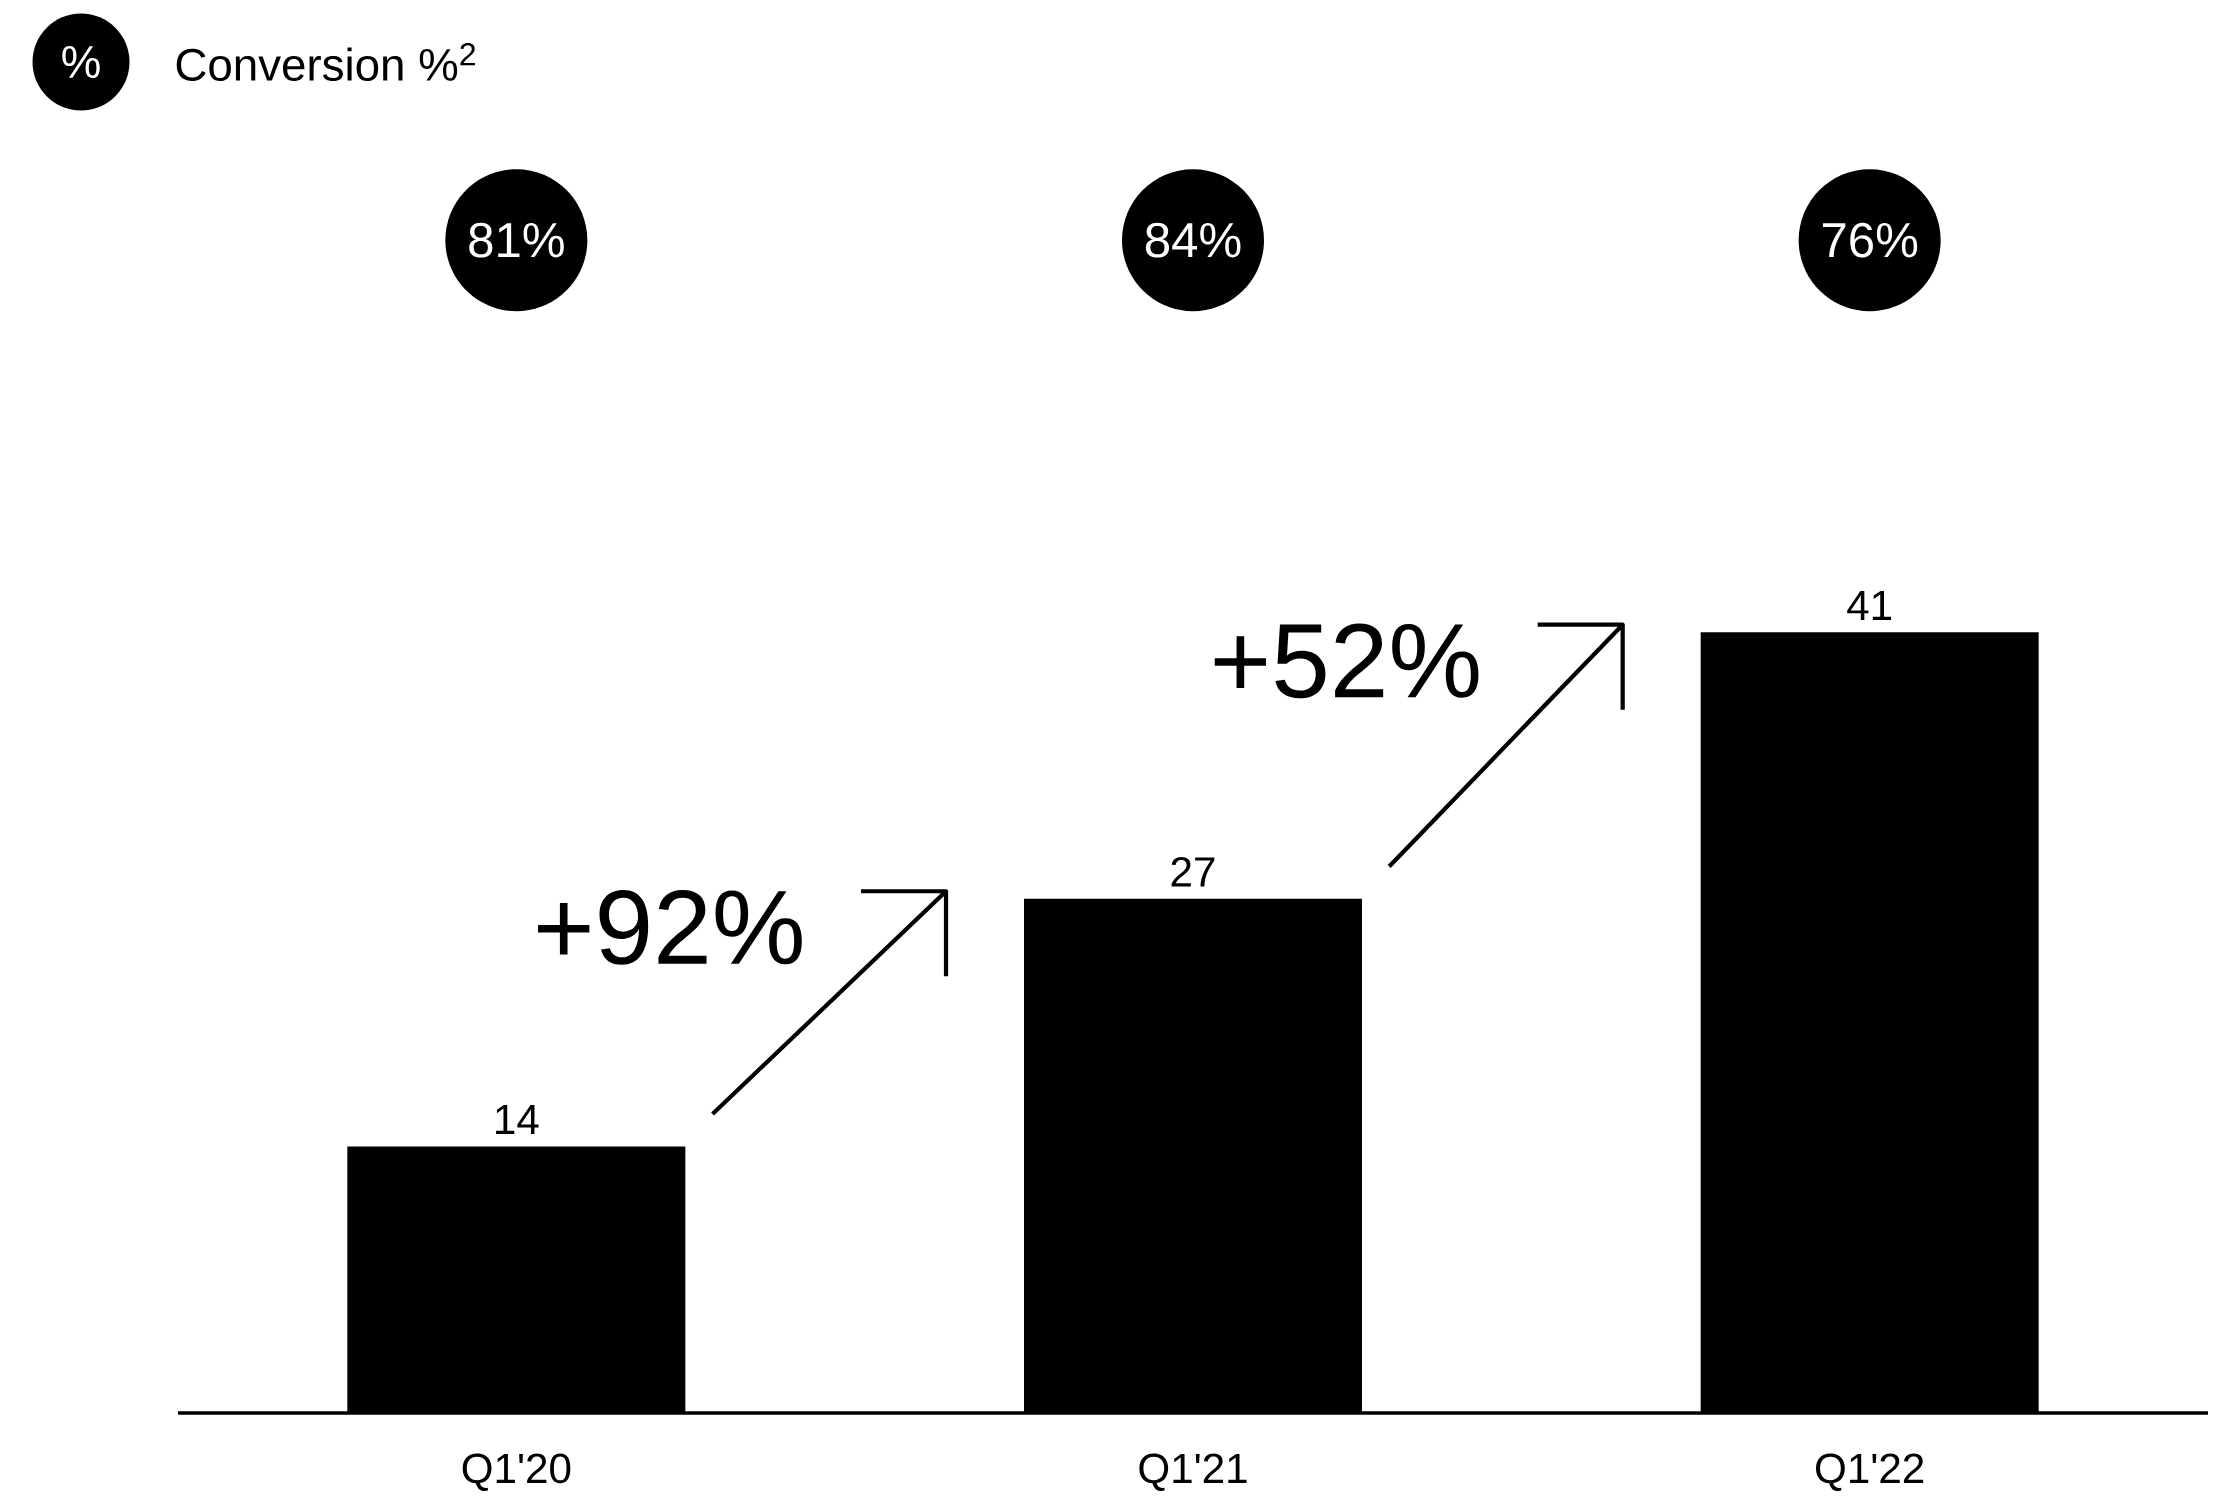 The height and width of the screenshot is (1503, 2227). Describe the element at coordinates (1869, 606) in the screenshot. I see `data-label: 41` at that location.